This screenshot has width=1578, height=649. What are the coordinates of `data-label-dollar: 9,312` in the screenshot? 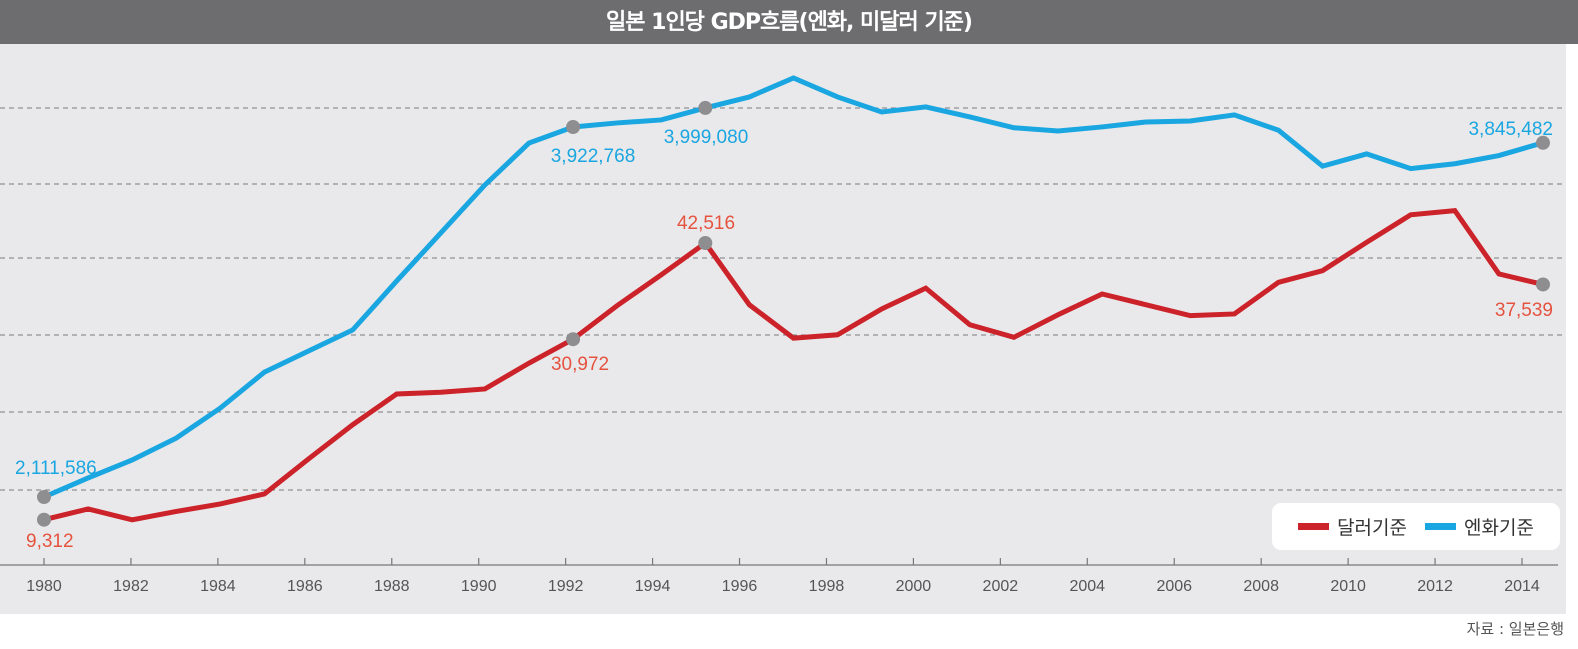 It's located at (50, 541).